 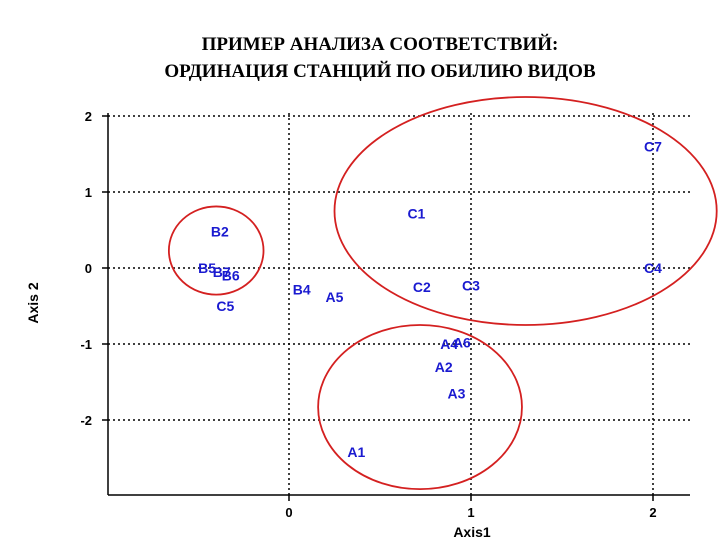 I want to click on point-c7: C7, so click(x=653, y=146).